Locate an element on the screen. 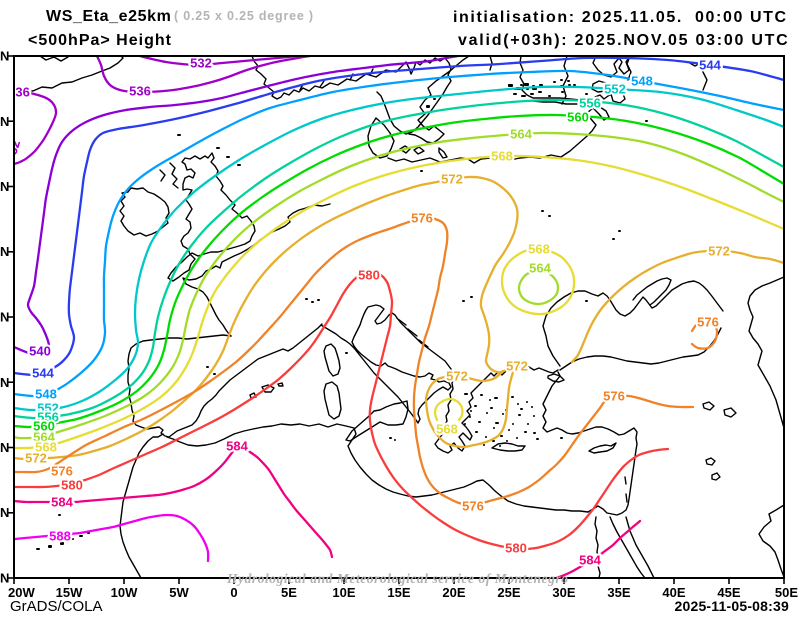  svg-text: 10E is located at coordinates (343, 592).